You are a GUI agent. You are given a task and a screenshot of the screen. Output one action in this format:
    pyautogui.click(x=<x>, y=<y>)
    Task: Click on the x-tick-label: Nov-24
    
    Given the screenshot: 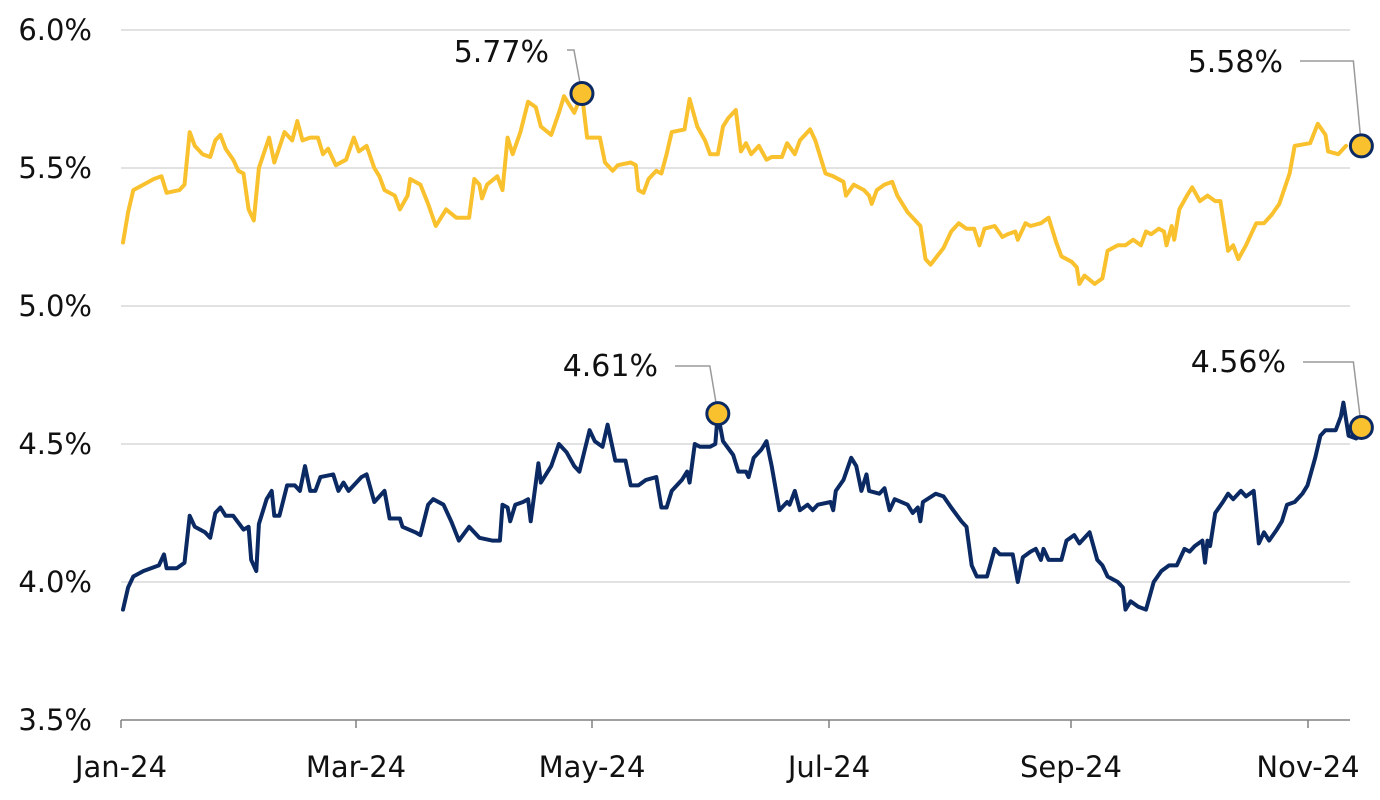 What is the action you would take?
    pyautogui.click(x=1307, y=767)
    